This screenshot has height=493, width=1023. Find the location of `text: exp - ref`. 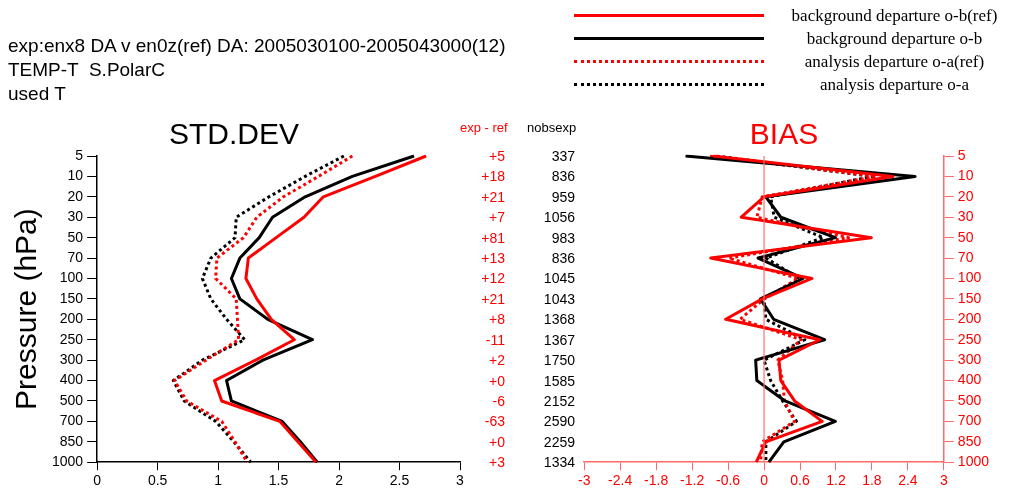

text: exp - ref is located at coordinates (484, 128).